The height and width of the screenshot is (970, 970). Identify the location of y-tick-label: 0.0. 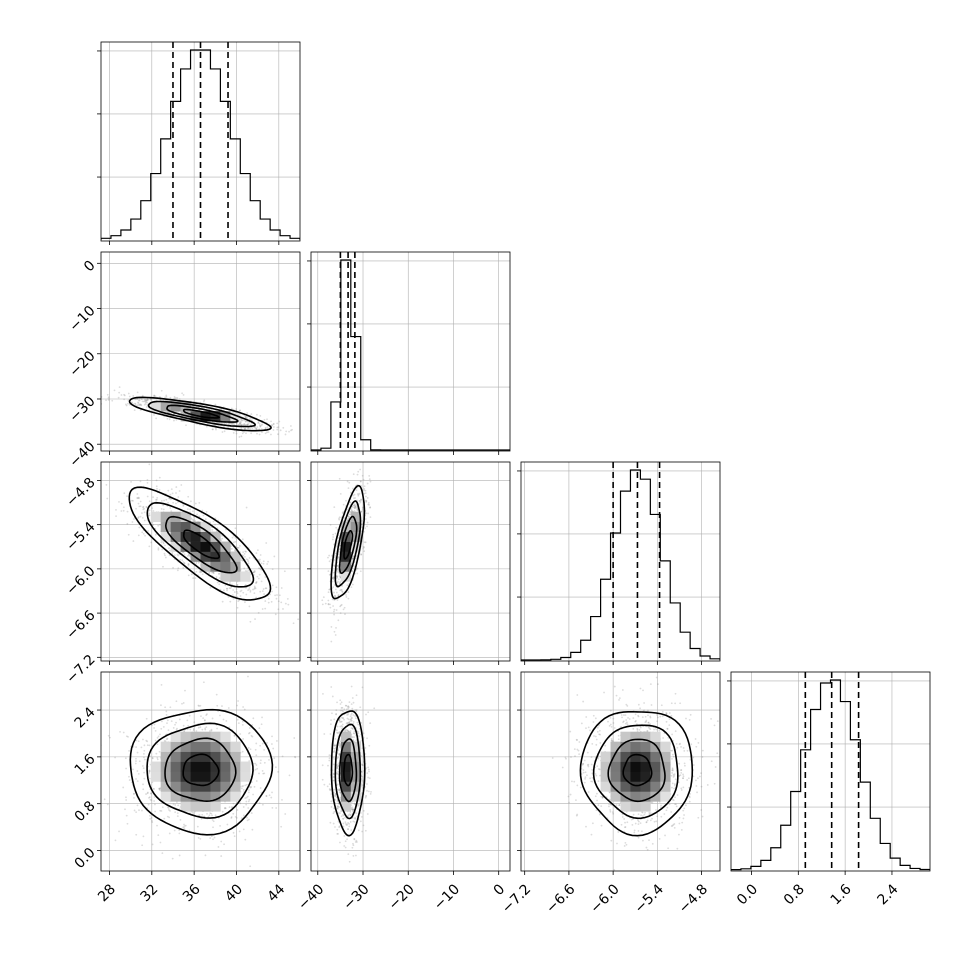
(85, 858).